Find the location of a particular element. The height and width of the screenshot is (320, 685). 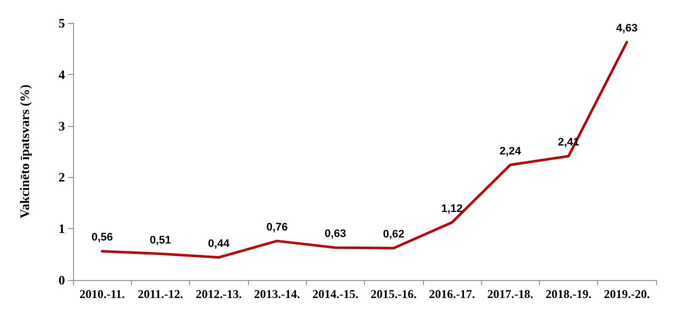

y-tick-label: 1 is located at coordinates (61, 228).